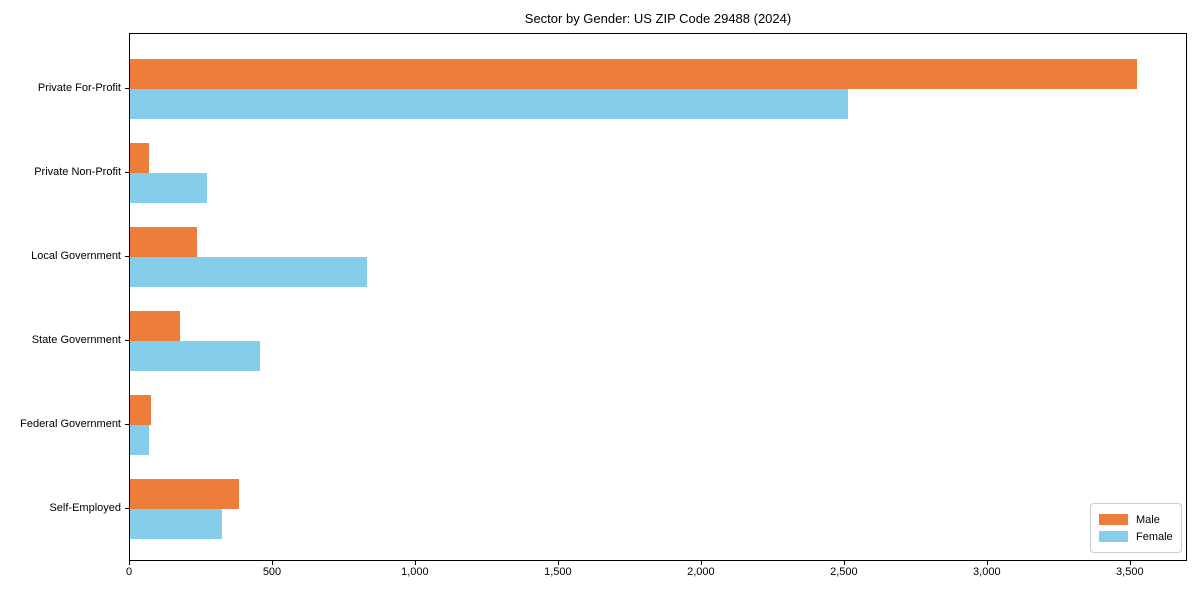 This screenshot has height=600, width=1200. Describe the element at coordinates (140, 440) in the screenshot. I see `bar-female-federal-government` at that location.